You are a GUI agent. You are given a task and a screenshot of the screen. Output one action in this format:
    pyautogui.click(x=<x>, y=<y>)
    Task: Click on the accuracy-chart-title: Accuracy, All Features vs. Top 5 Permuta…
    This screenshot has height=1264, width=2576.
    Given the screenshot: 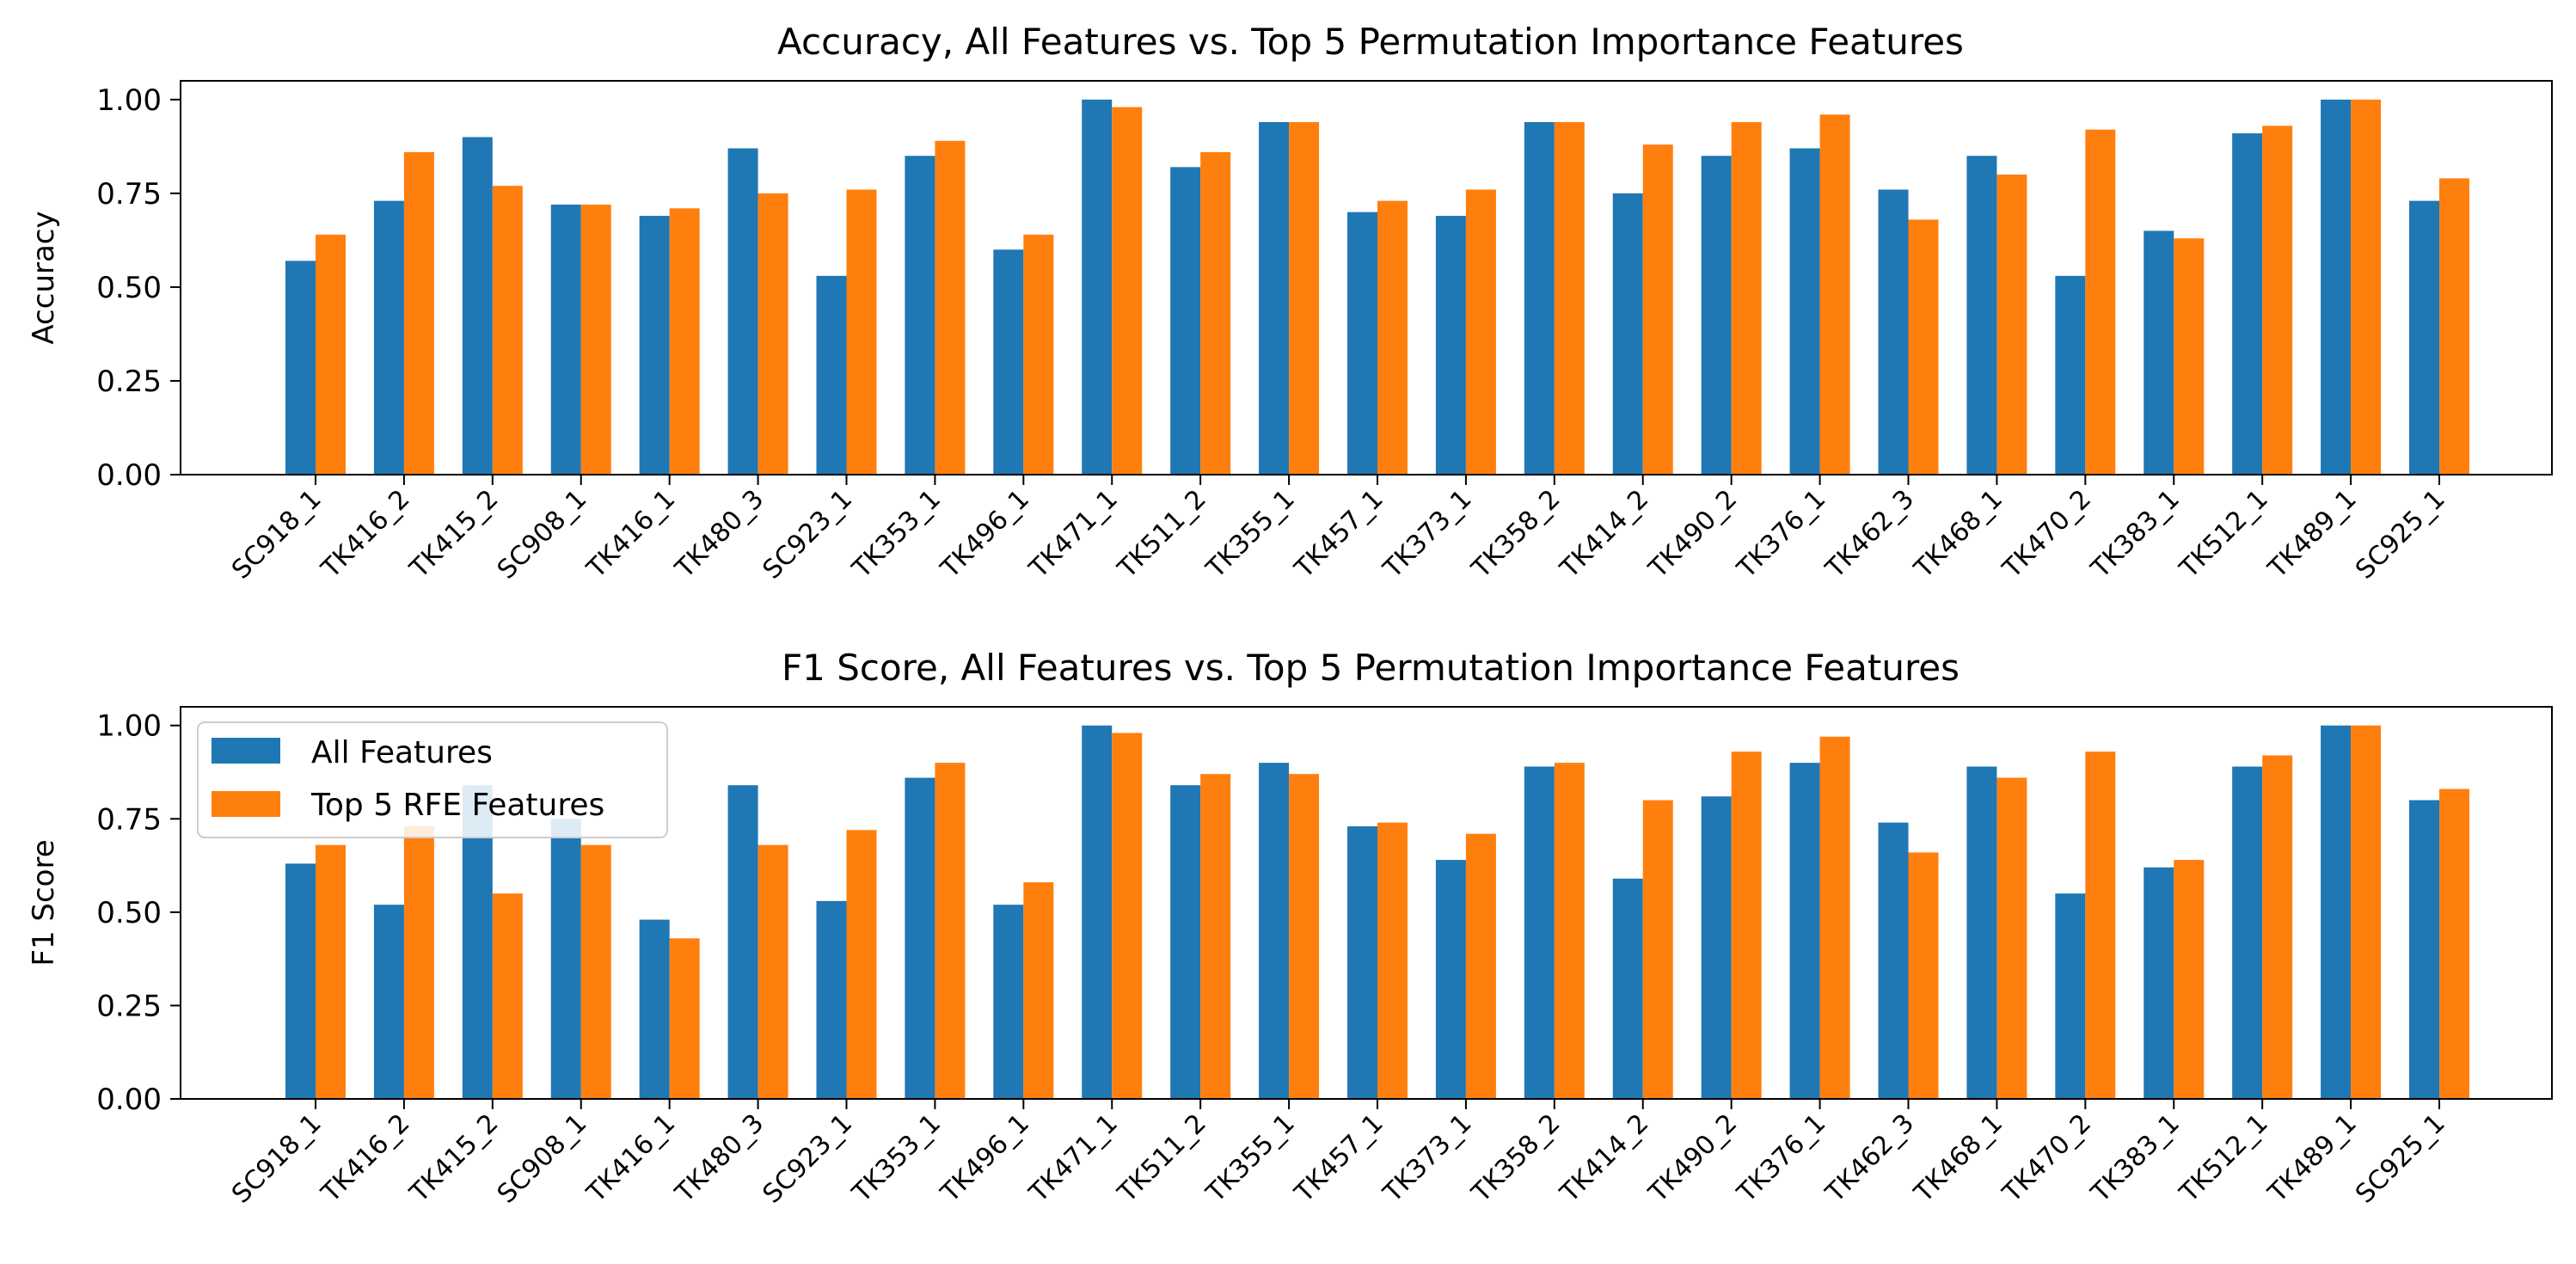 What is the action you would take?
    pyautogui.click(x=1370, y=42)
    